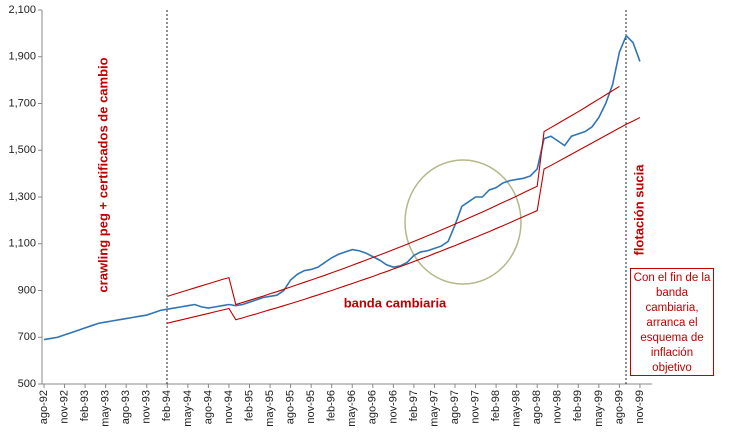  I want to click on x-tick-label: nov-94, so click(229, 407).